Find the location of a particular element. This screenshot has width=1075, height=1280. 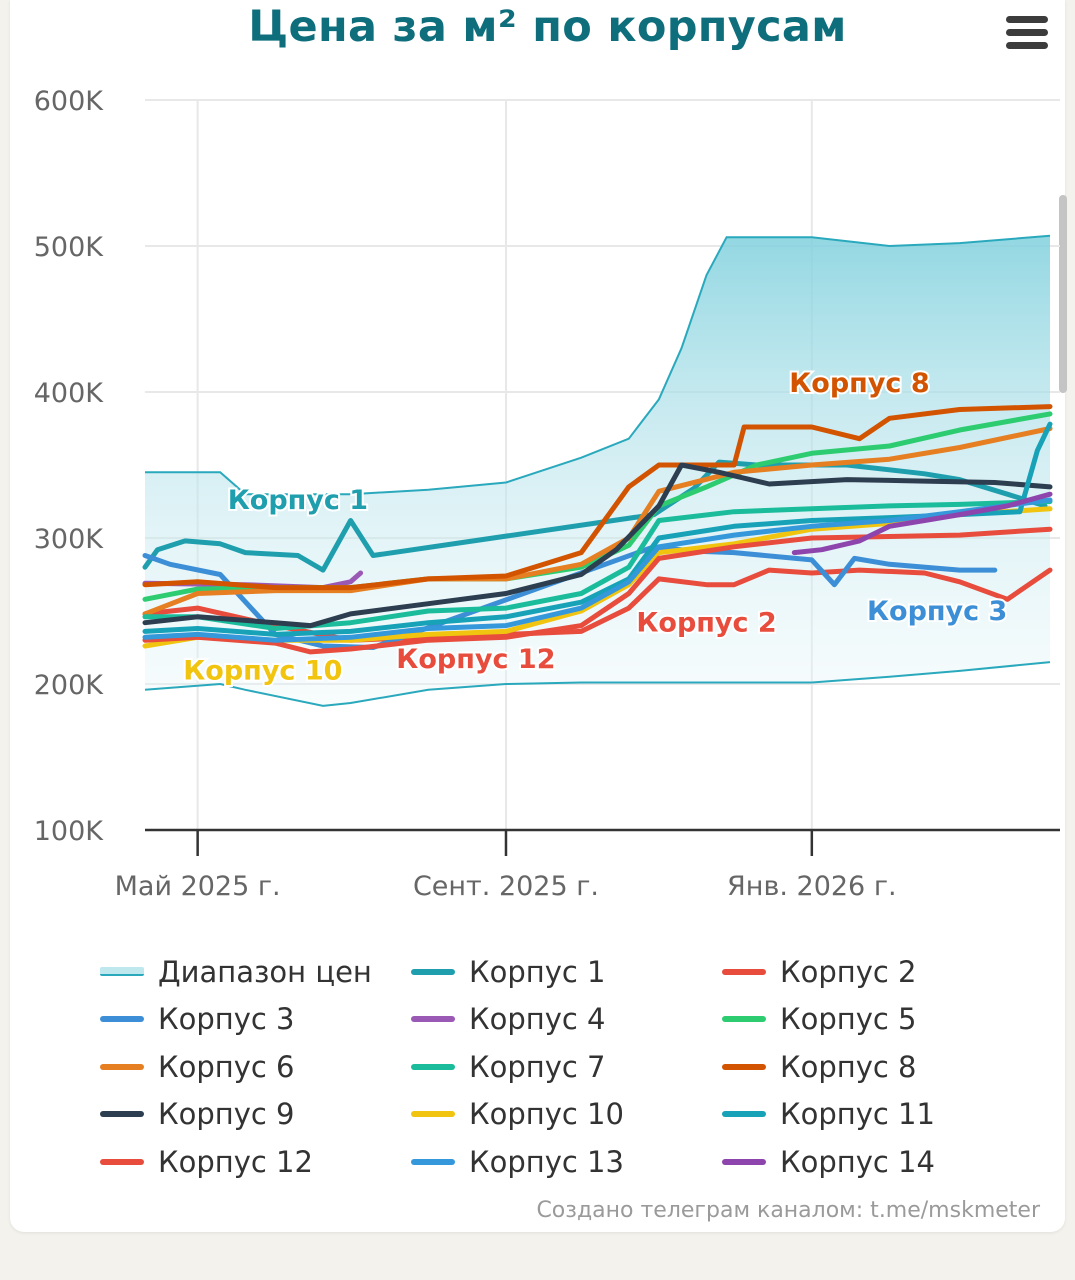

chart-title: Цена за м² по корпусам is located at coordinates (547, 27).